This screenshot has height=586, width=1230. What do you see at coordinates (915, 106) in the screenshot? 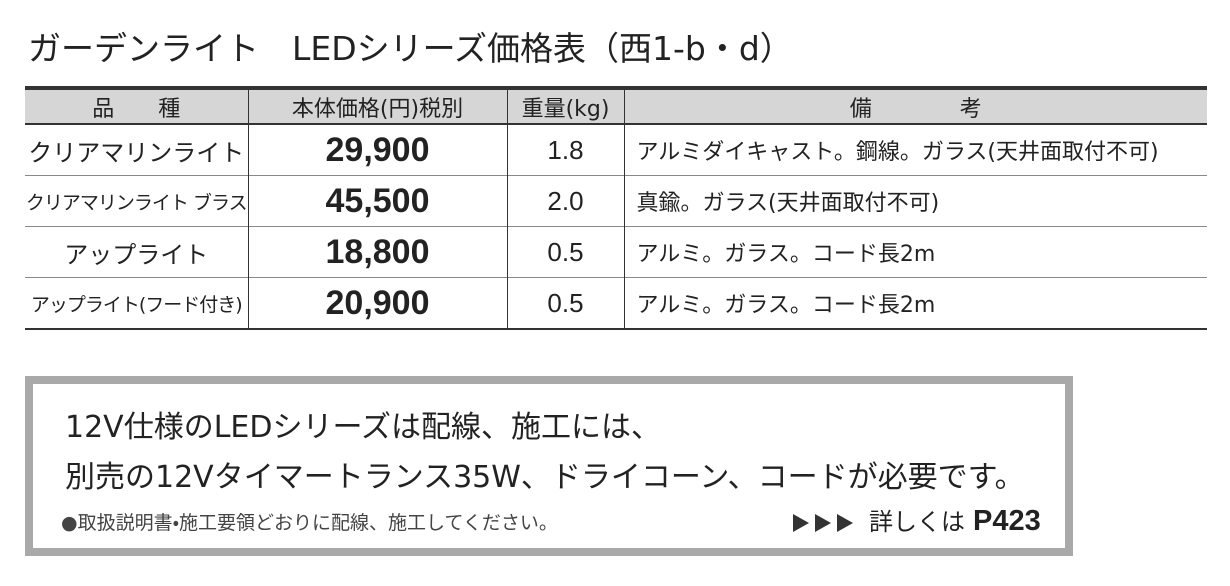
I see `column-header: 備 考` at bounding box center [915, 106].